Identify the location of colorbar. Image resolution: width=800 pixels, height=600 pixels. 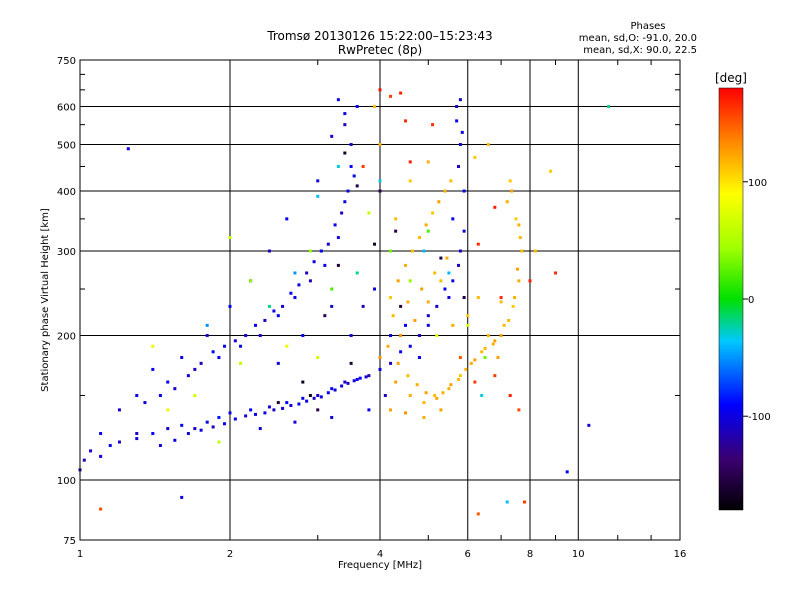
(731, 299).